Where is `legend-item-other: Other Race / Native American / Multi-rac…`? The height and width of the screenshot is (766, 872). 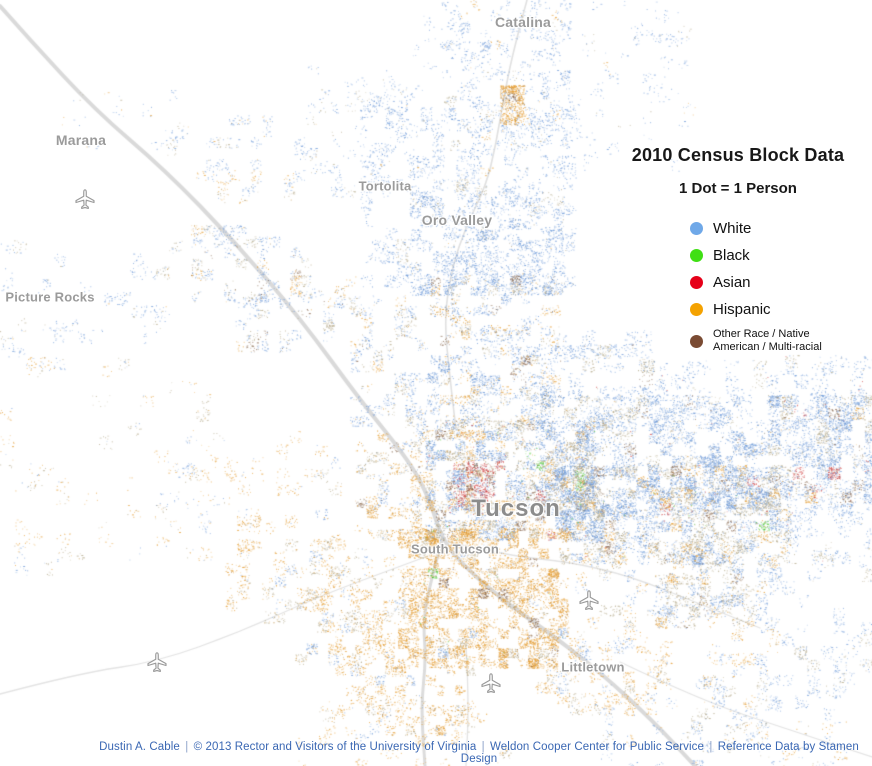
legend-item-other: Other Race / Native American / Multi-rac… is located at coordinates (738, 341).